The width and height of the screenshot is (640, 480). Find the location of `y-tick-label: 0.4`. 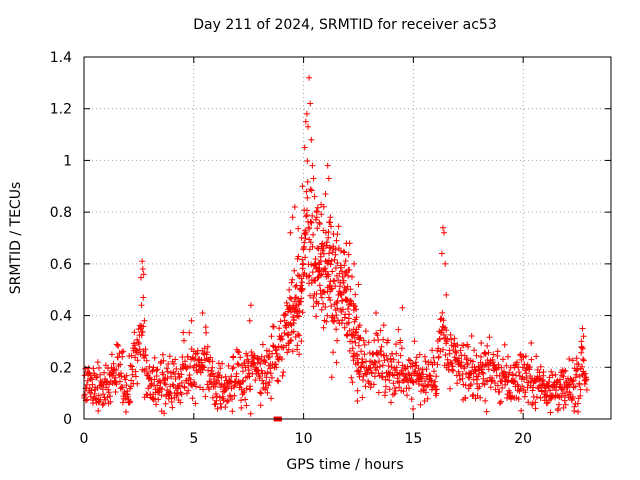

y-tick-label: 0.4 is located at coordinates (61, 317).